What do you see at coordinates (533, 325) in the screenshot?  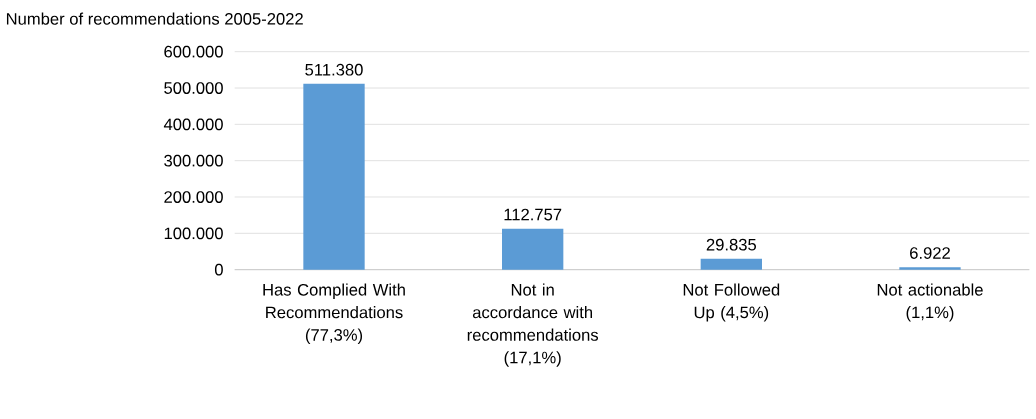 I see `x-tick-label: Not in accordance with recommendations (17,1%)` at bounding box center [533, 325].